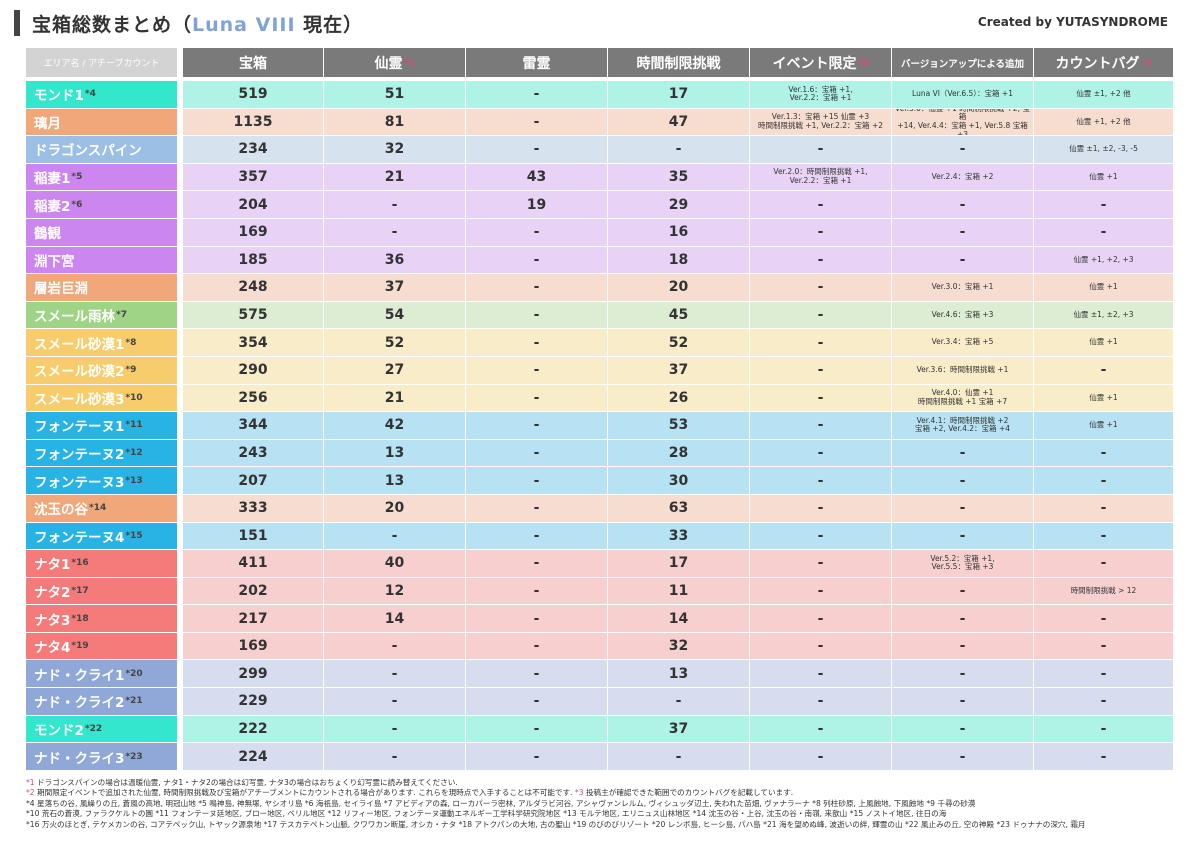 The width and height of the screenshot is (1200, 842). Describe the element at coordinates (394, 177) in the screenshot. I see `cell-value: 21` at that location.